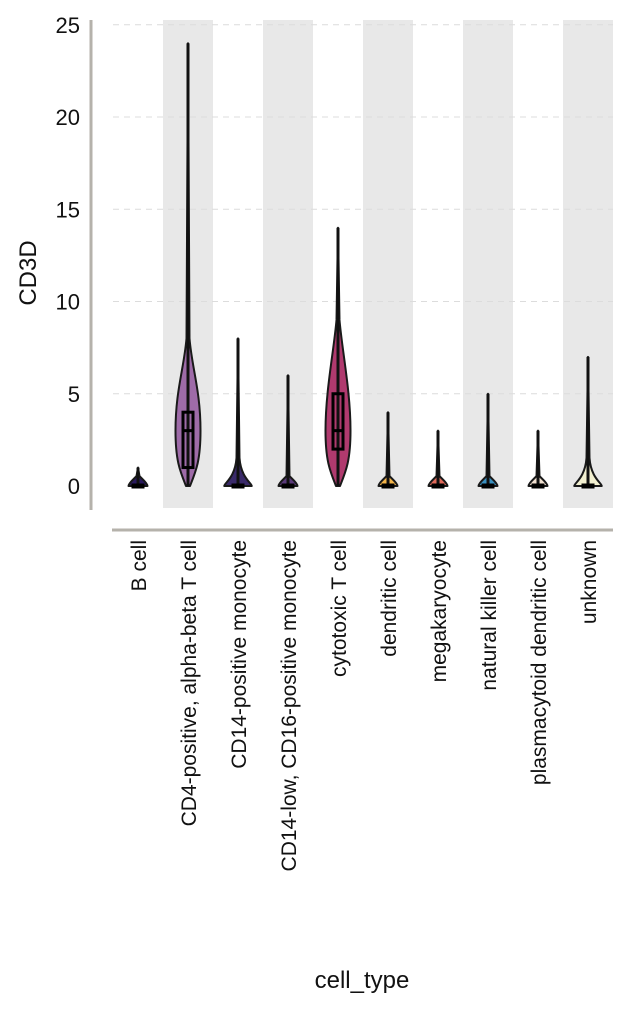 The height and width of the screenshot is (1011, 627). What do you see at coordinates (68, 302) in the screenshot?
I see `y-tick-label: 10` at bounding box center [68, 302].